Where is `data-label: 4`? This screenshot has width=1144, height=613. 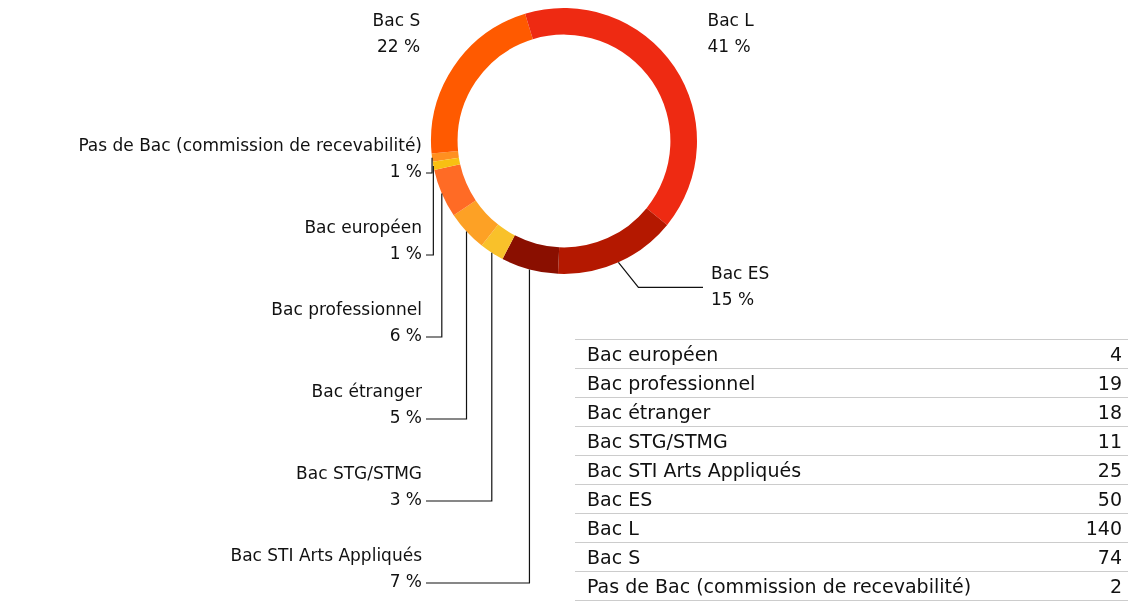 data-label: 4 is located at coordinates (1115, 354).